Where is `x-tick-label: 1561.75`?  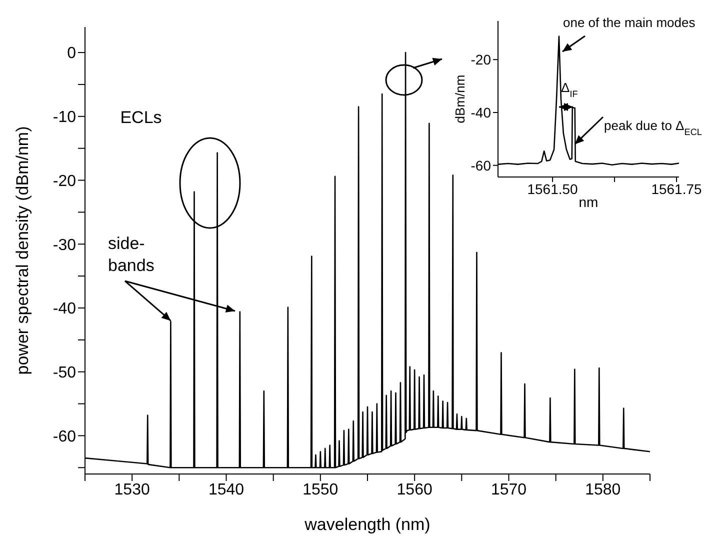
x-tick-label: 1561.75 is located at coordinates (676, 188).